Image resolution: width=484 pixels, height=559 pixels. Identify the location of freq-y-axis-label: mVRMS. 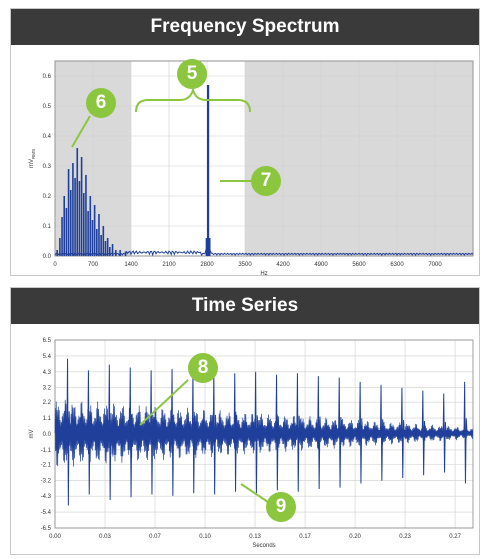
(32, 158).